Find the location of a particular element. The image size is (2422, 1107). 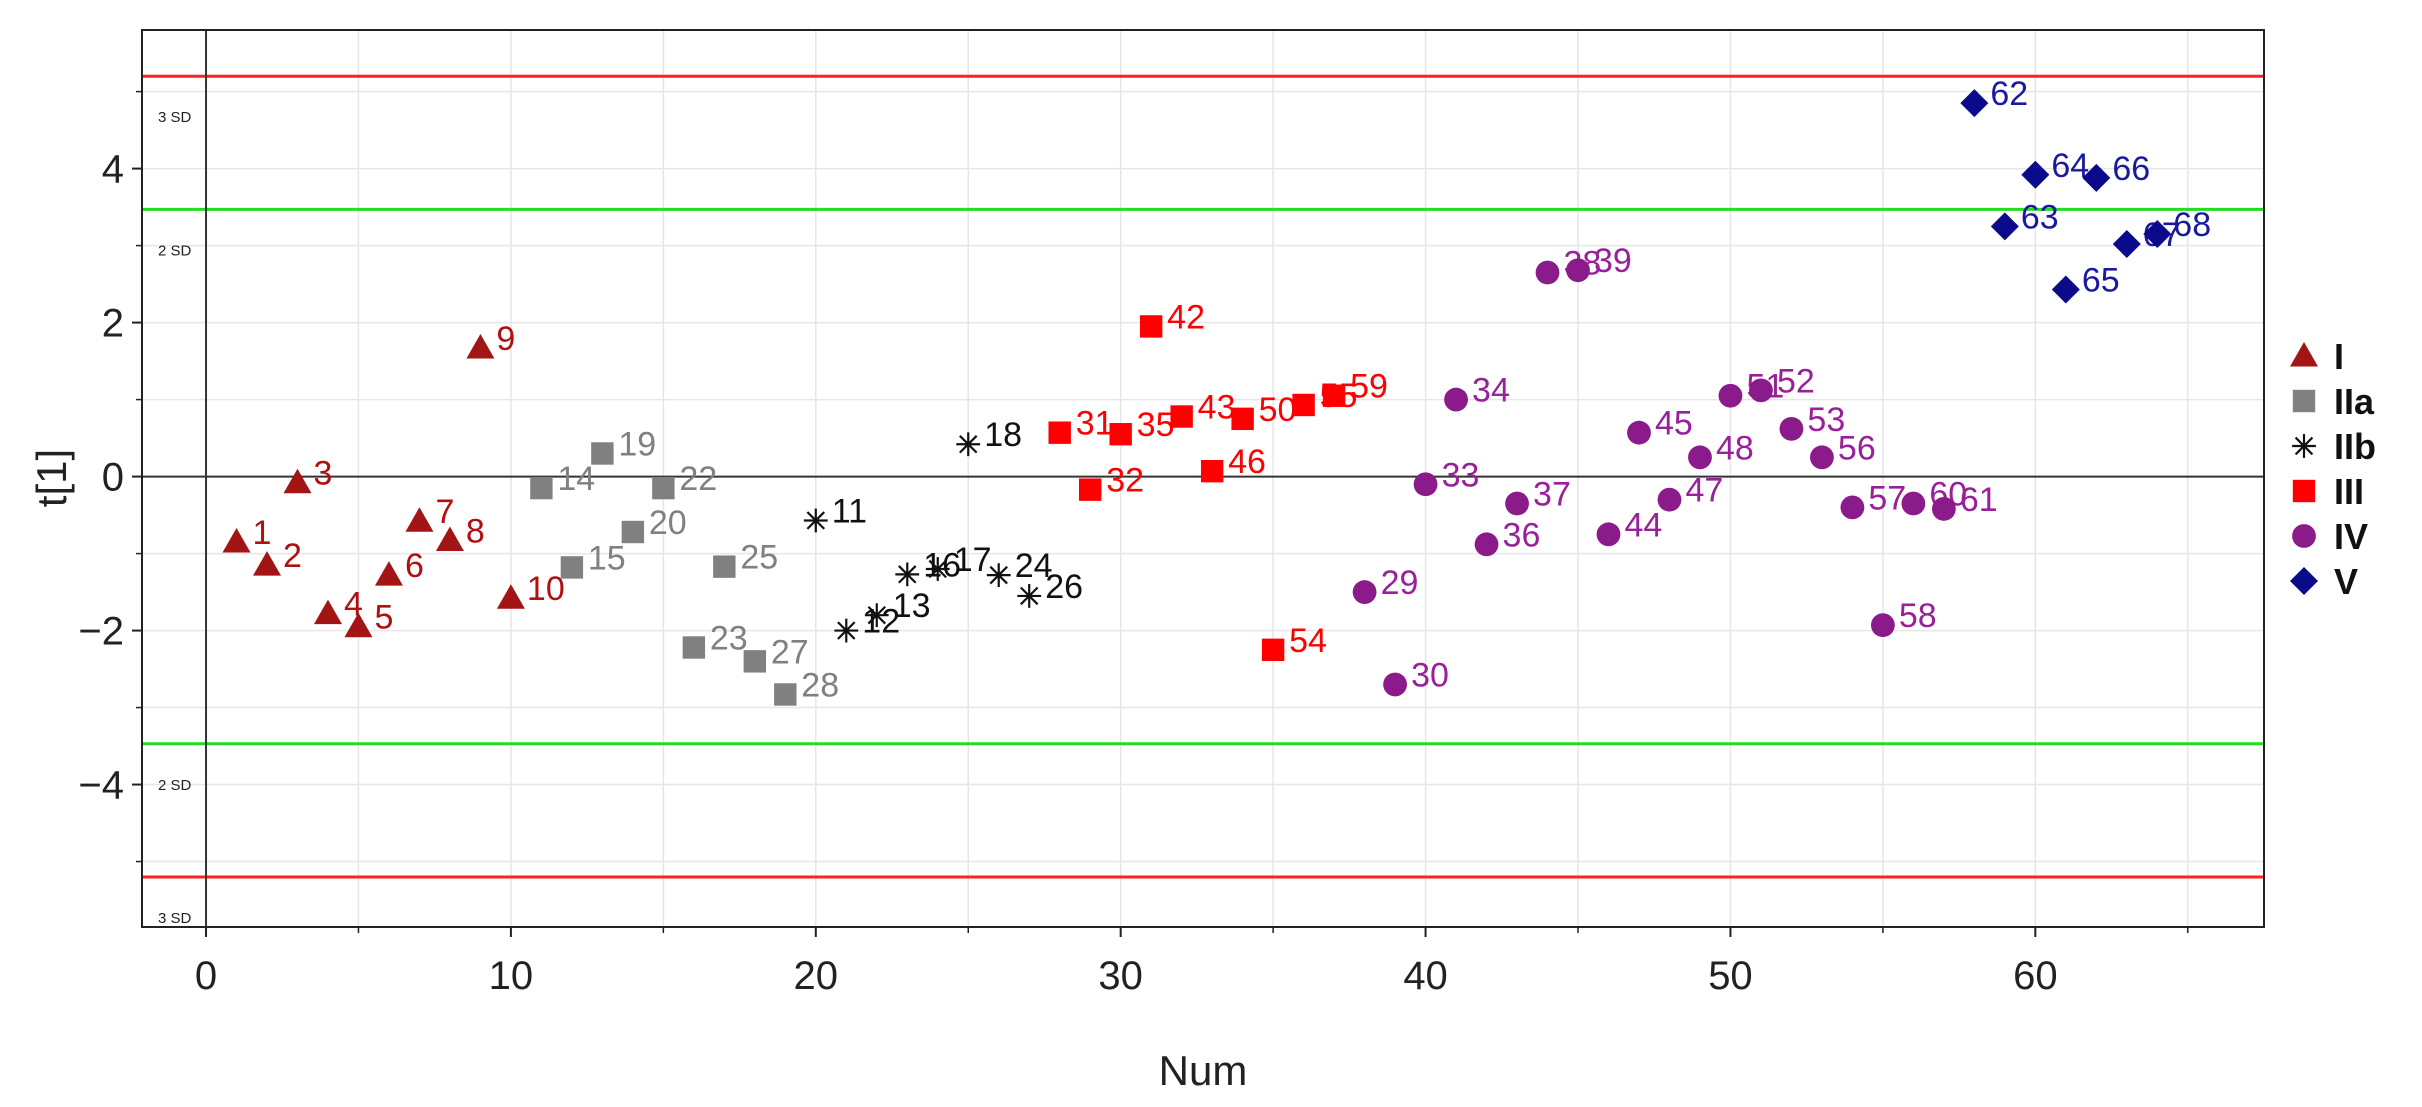

point-label-44: 44 is located at coordinates (1643, 525).